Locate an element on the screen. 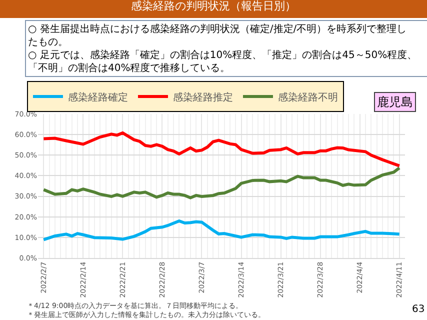  chart-title: 感染経路の判明状況（報告日別） is located at coordinates (213, 6).